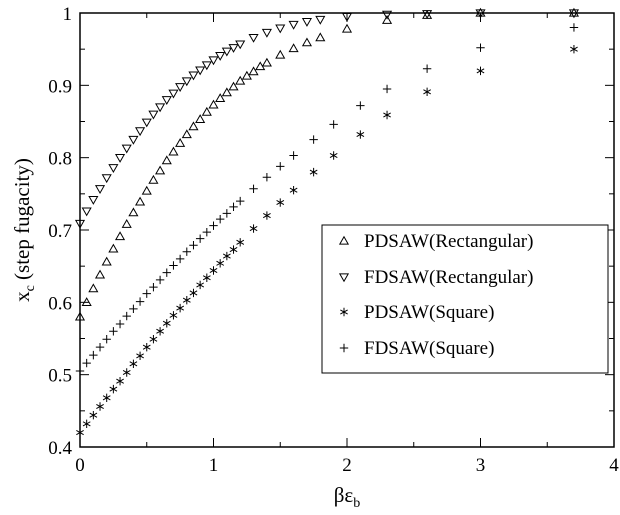 The width and height of the screenshot is (620, 515). I want to click on legend-label: FDSAW(Square), so click(429, 348).